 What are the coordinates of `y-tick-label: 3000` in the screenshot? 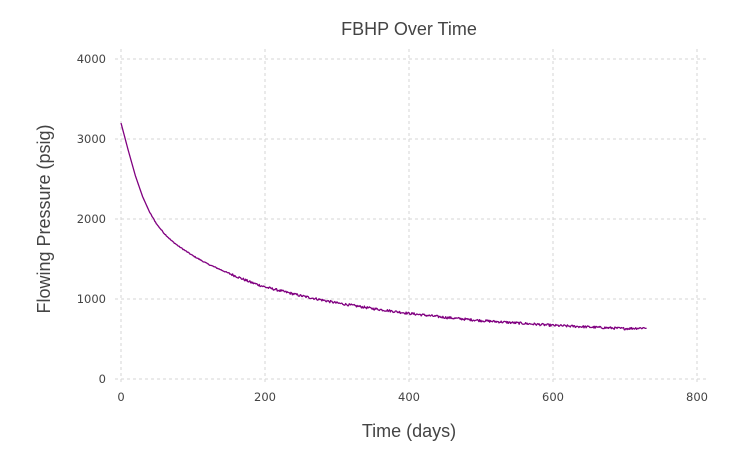 It's located at (91, 139).